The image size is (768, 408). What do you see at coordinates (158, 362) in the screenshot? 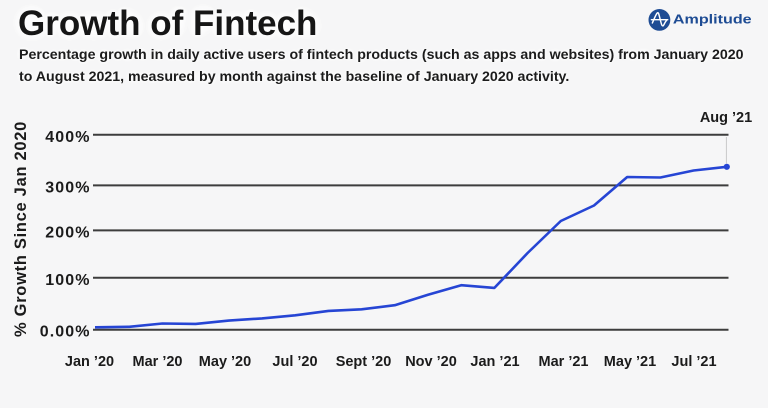
I see `svg-text: Mar ’20` at bounding box center [158, 362].